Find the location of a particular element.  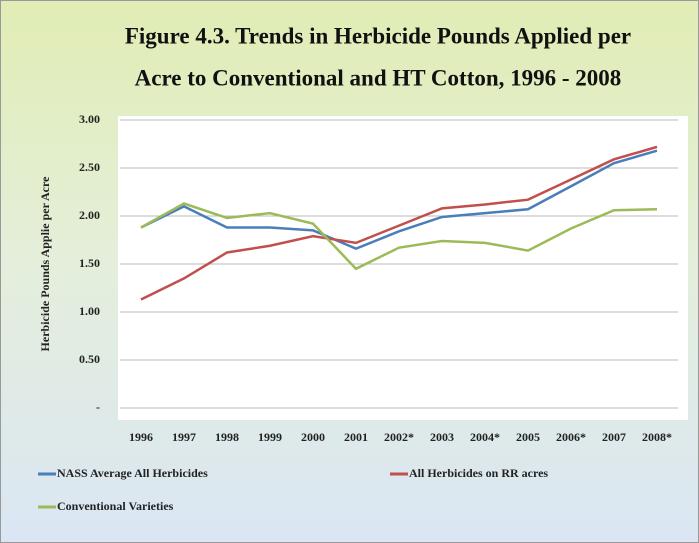

x-tick-label: 2008* is located at coordinates (657, 437).